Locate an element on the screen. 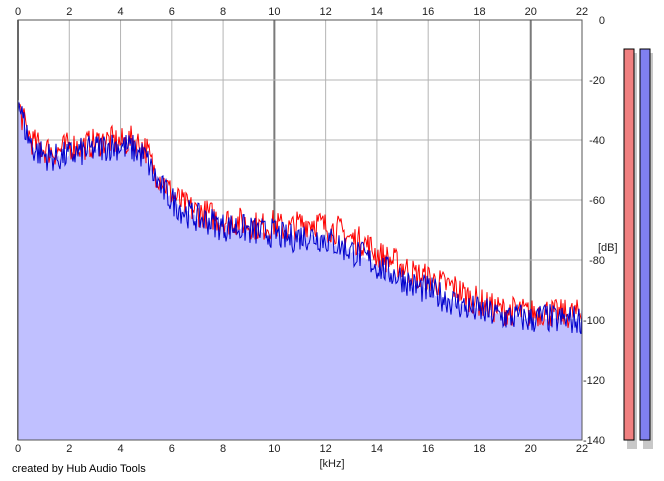 This screenshot has height=481, width=664. y-tick-label: 0 is located at coordinates (602, 21).